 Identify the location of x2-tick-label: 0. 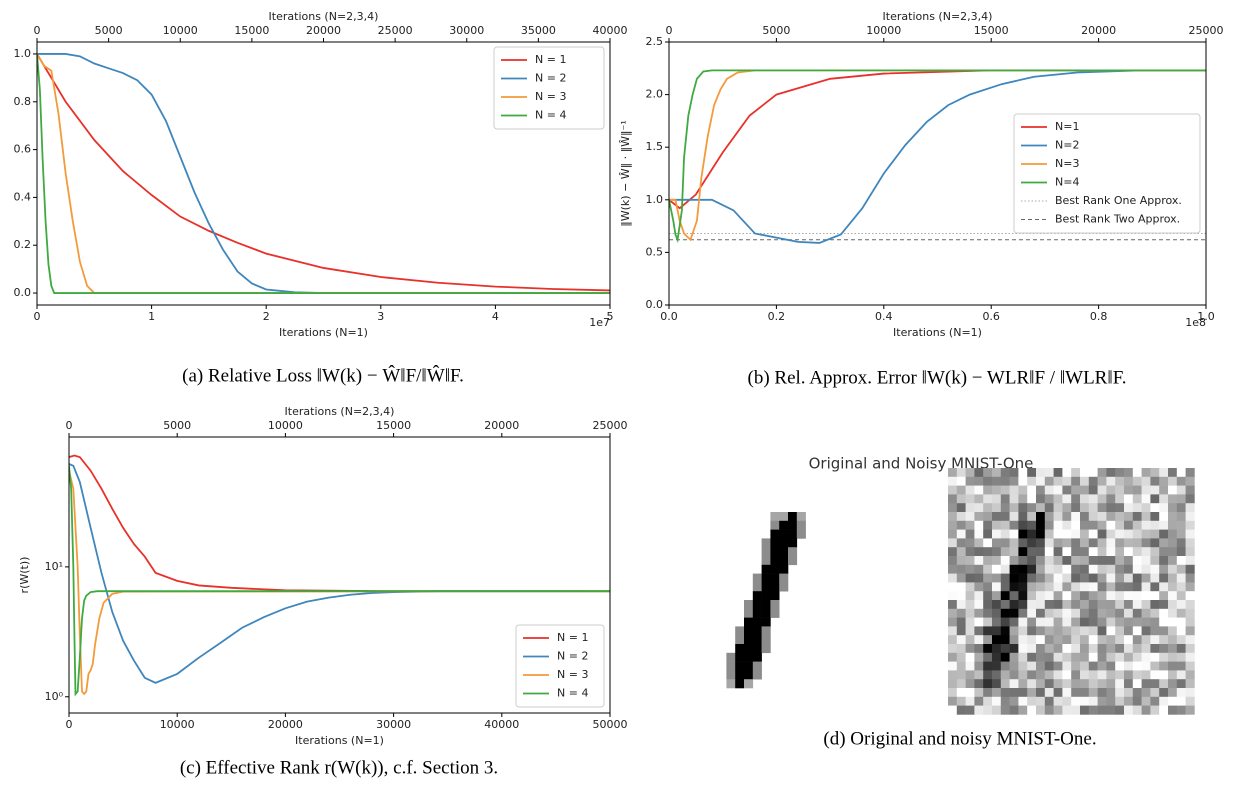
(669, 30).